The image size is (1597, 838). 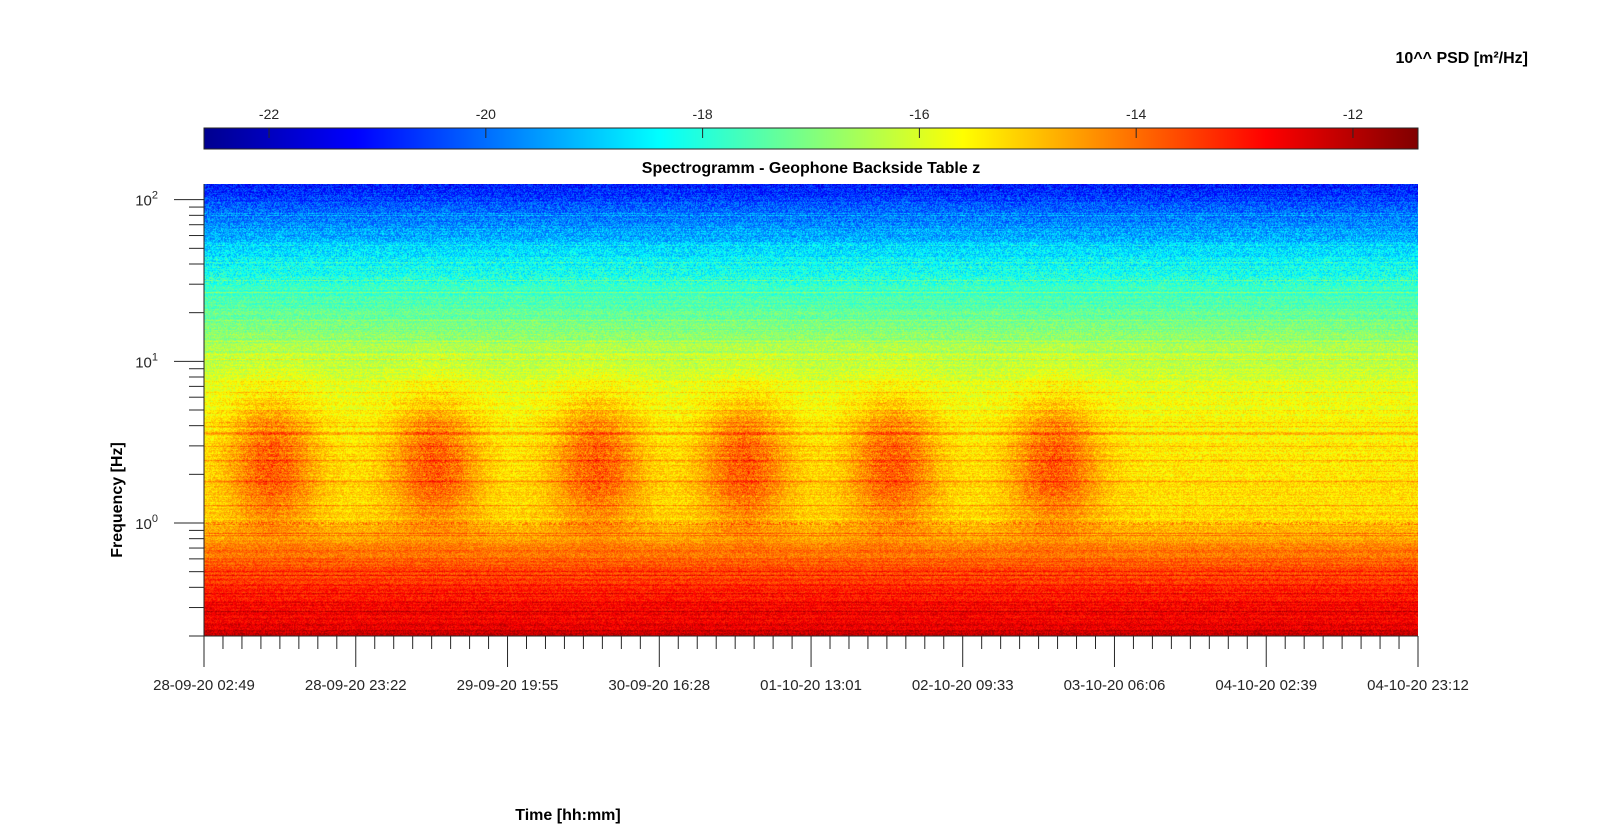 What do you see at coordinates (269, 114) in the screenshot?
I see `colorbar-tick-label: -22` at bounding box center [269, 114].